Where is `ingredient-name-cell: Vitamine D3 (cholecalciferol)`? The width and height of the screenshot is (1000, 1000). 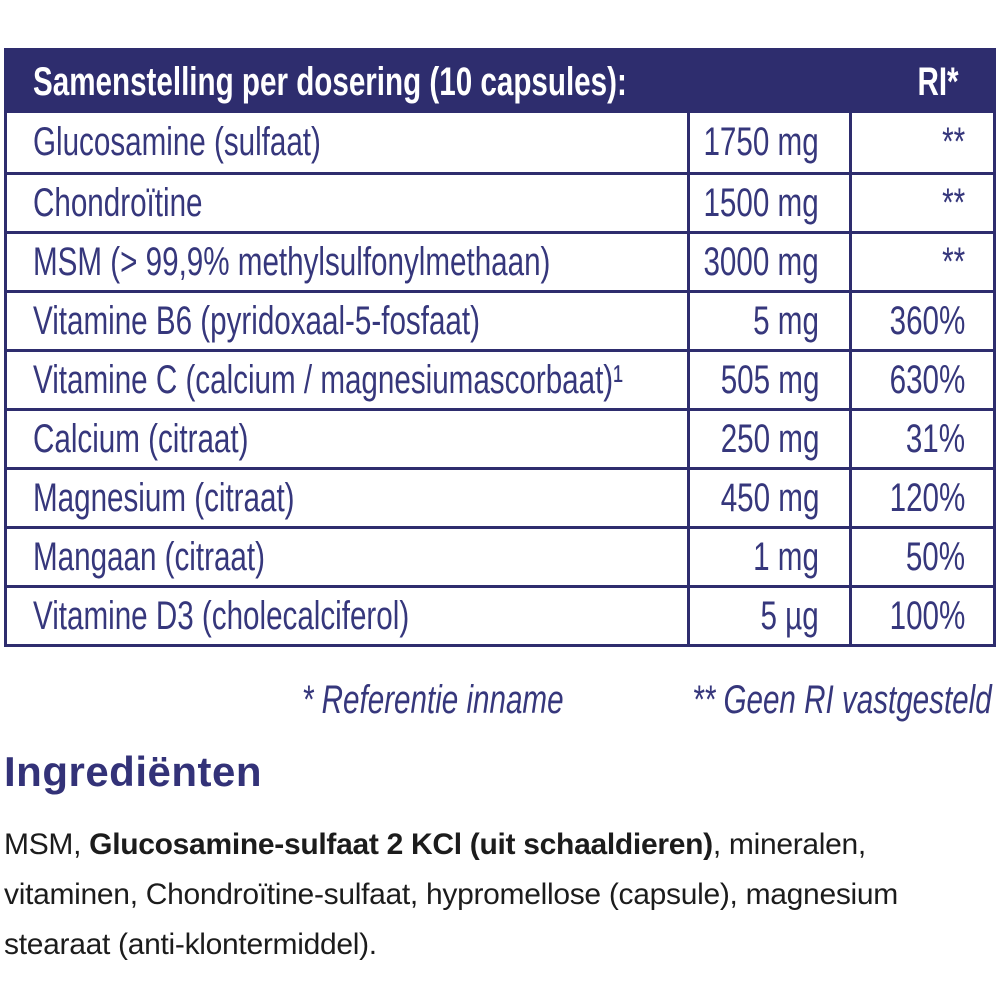 ingredient-name-cell: Vitamine D3 (cholecalciferol) is located at coordinates (347, 616).